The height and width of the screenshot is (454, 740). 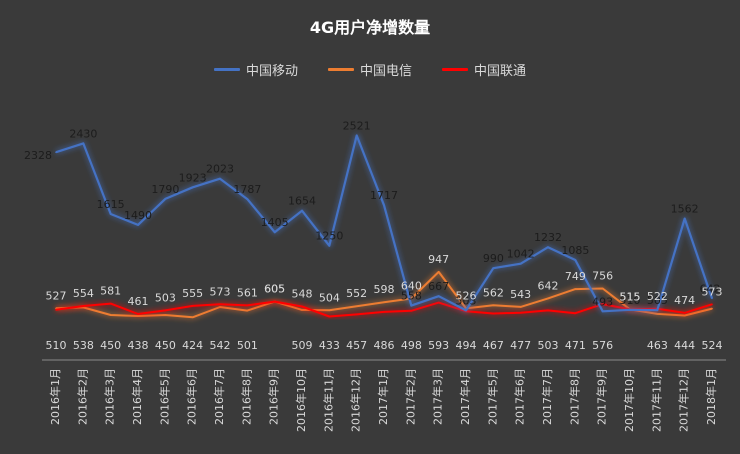 I want to click on data-label: 1654, so click(x=302, y=201).